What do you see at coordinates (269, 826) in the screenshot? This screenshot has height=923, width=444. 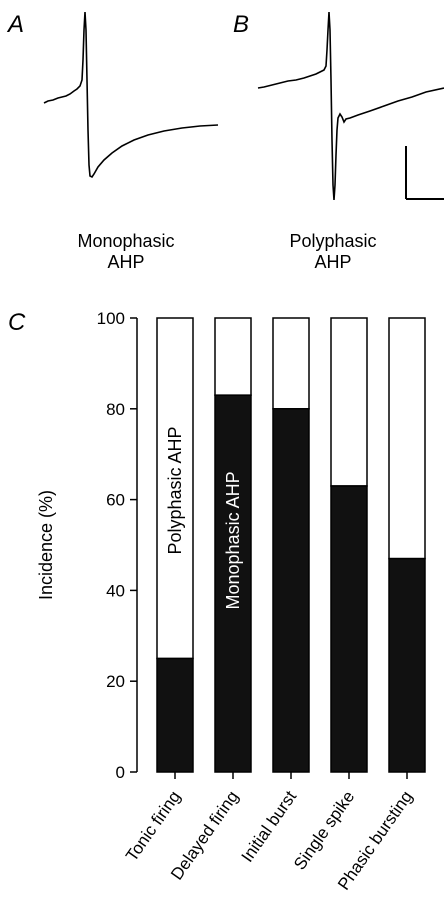 I see `x-category-label: Initial burst` at bounding box center [269, 826].